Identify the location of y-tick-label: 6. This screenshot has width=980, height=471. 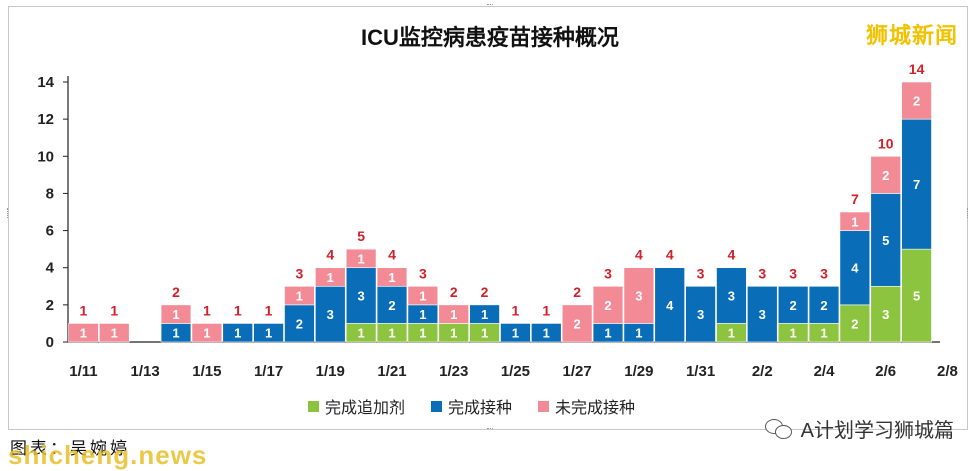
(50, 231).